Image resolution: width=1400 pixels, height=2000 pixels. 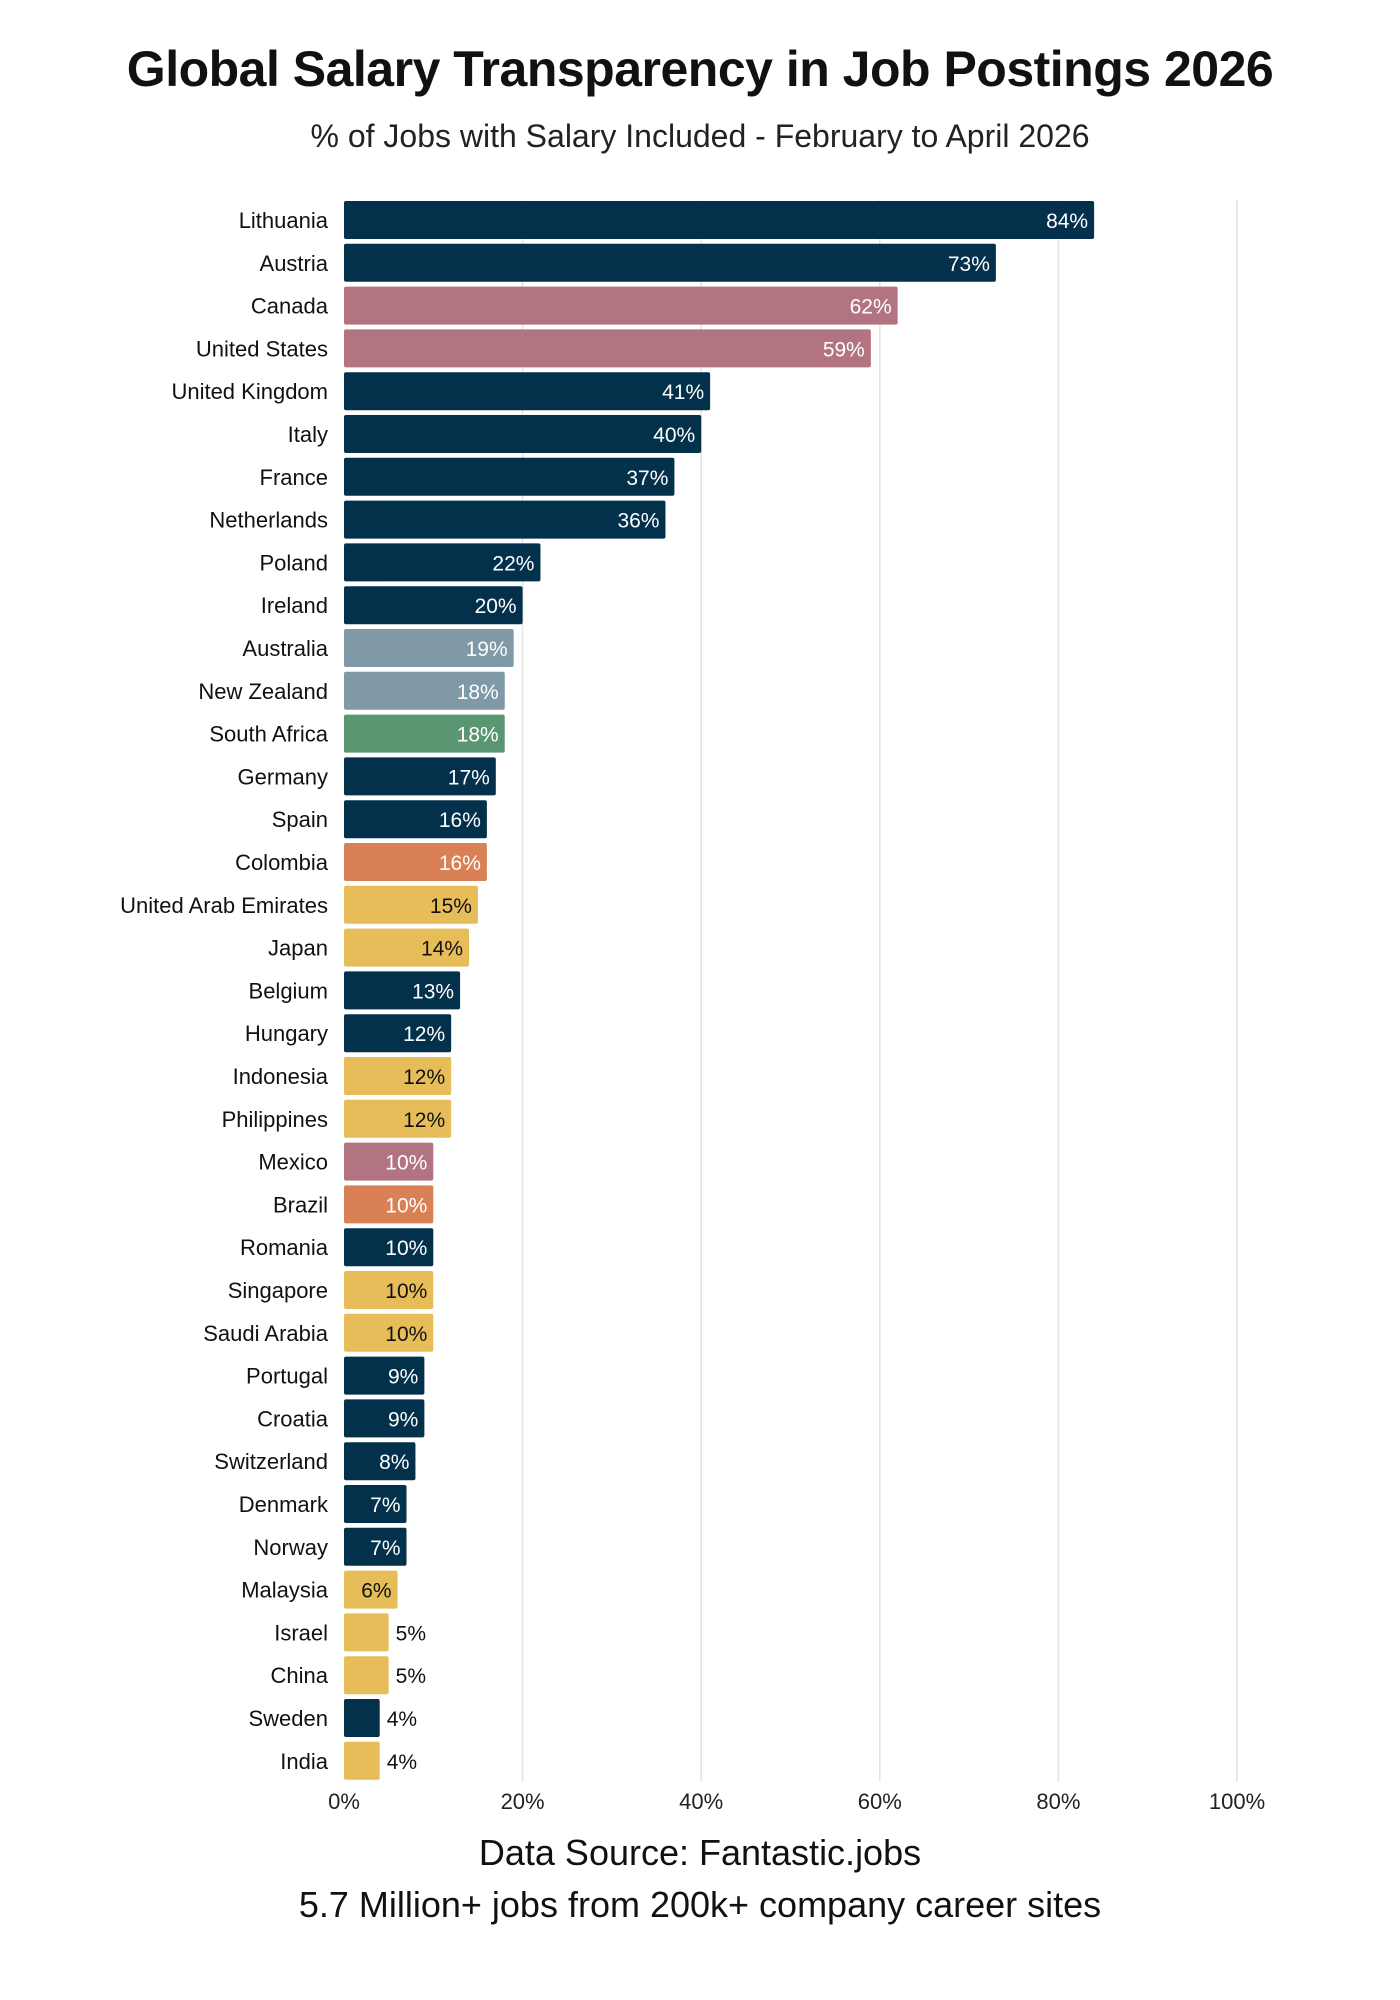 I want to click on category-label: Australia, so click(x=285, y=648).